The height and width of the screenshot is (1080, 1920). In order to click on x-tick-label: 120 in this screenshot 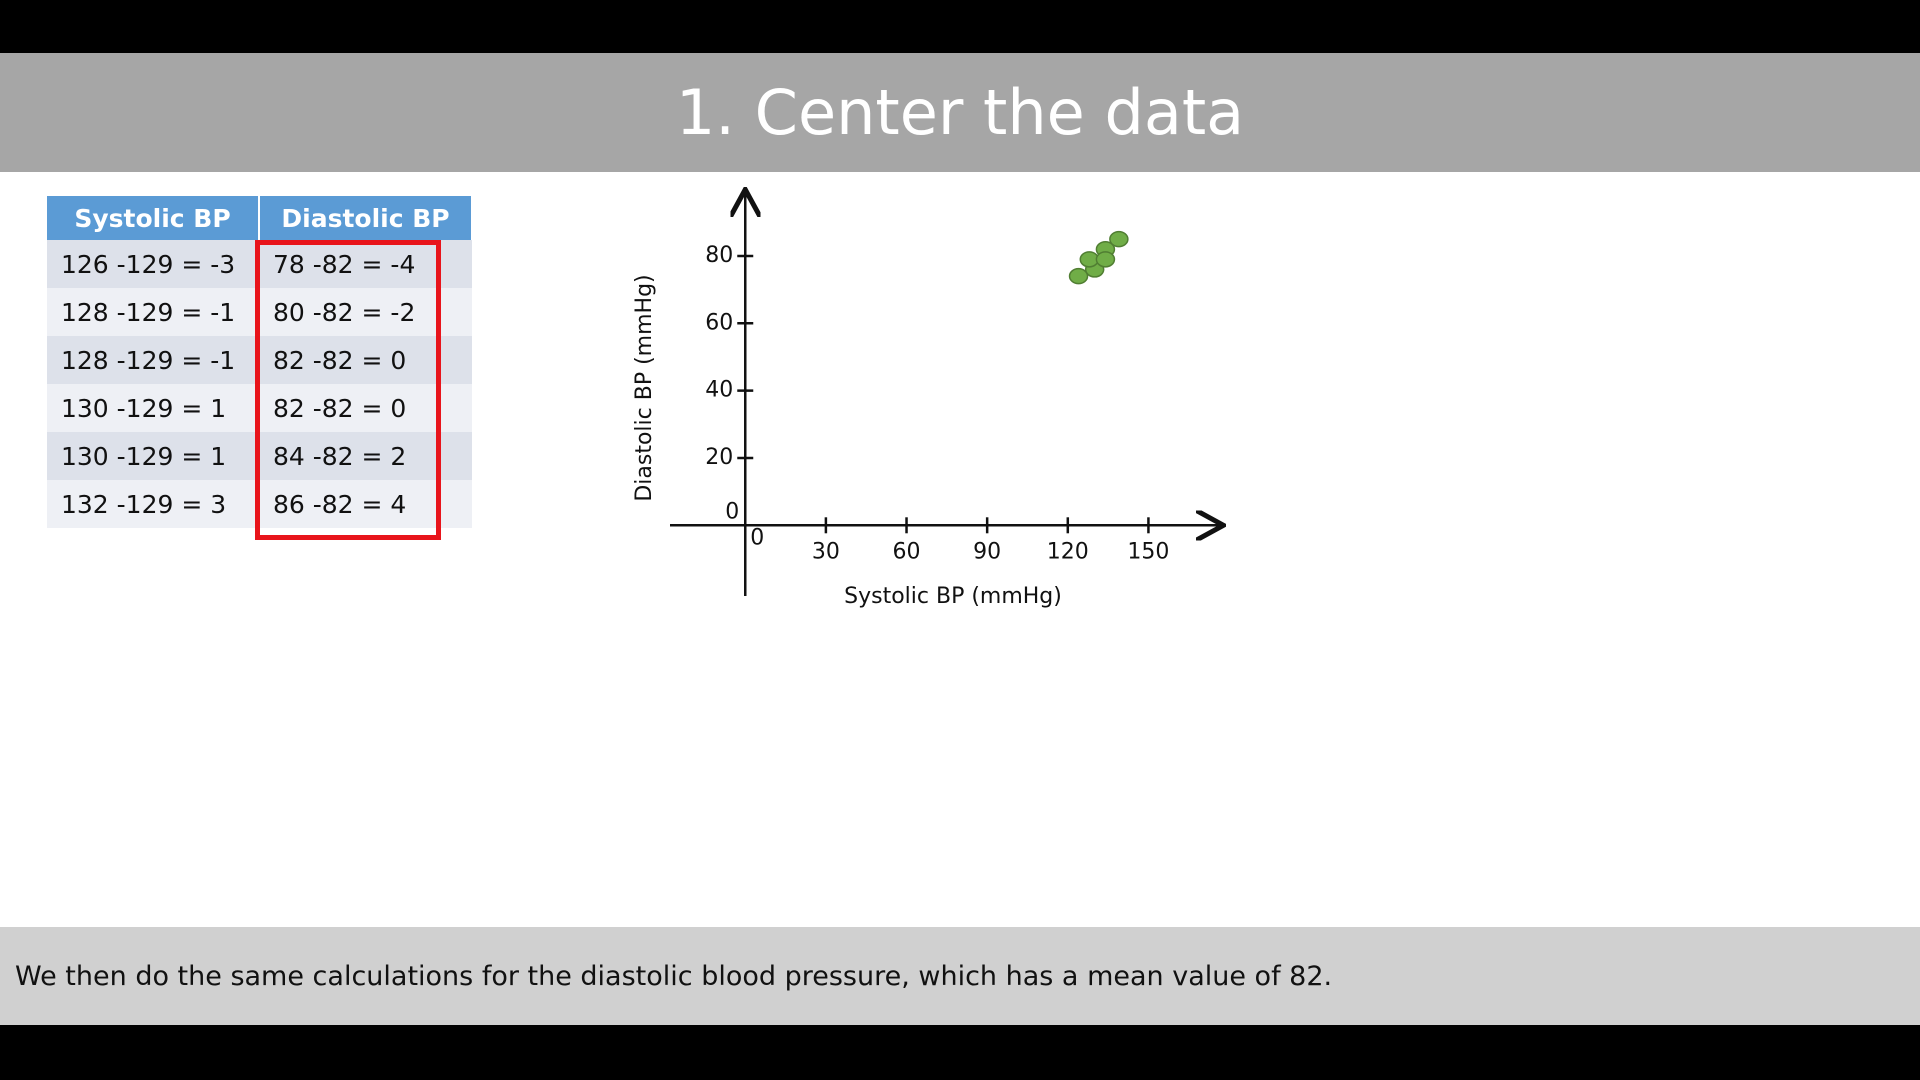, I will do `click(1068, 551)`.